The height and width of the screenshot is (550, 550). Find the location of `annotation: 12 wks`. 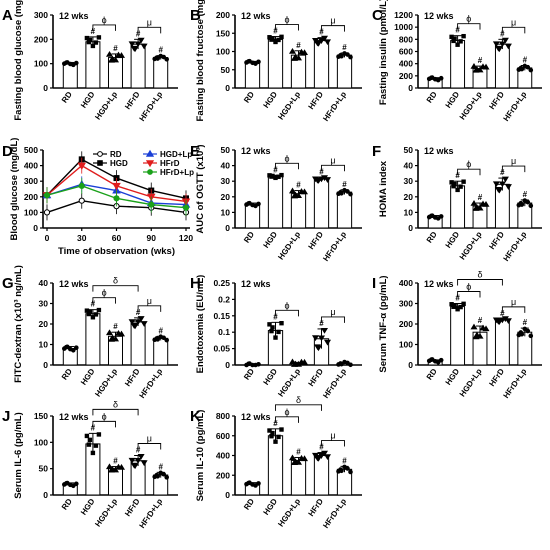

annotation: 12 wks is located at coordinates (439, 151).